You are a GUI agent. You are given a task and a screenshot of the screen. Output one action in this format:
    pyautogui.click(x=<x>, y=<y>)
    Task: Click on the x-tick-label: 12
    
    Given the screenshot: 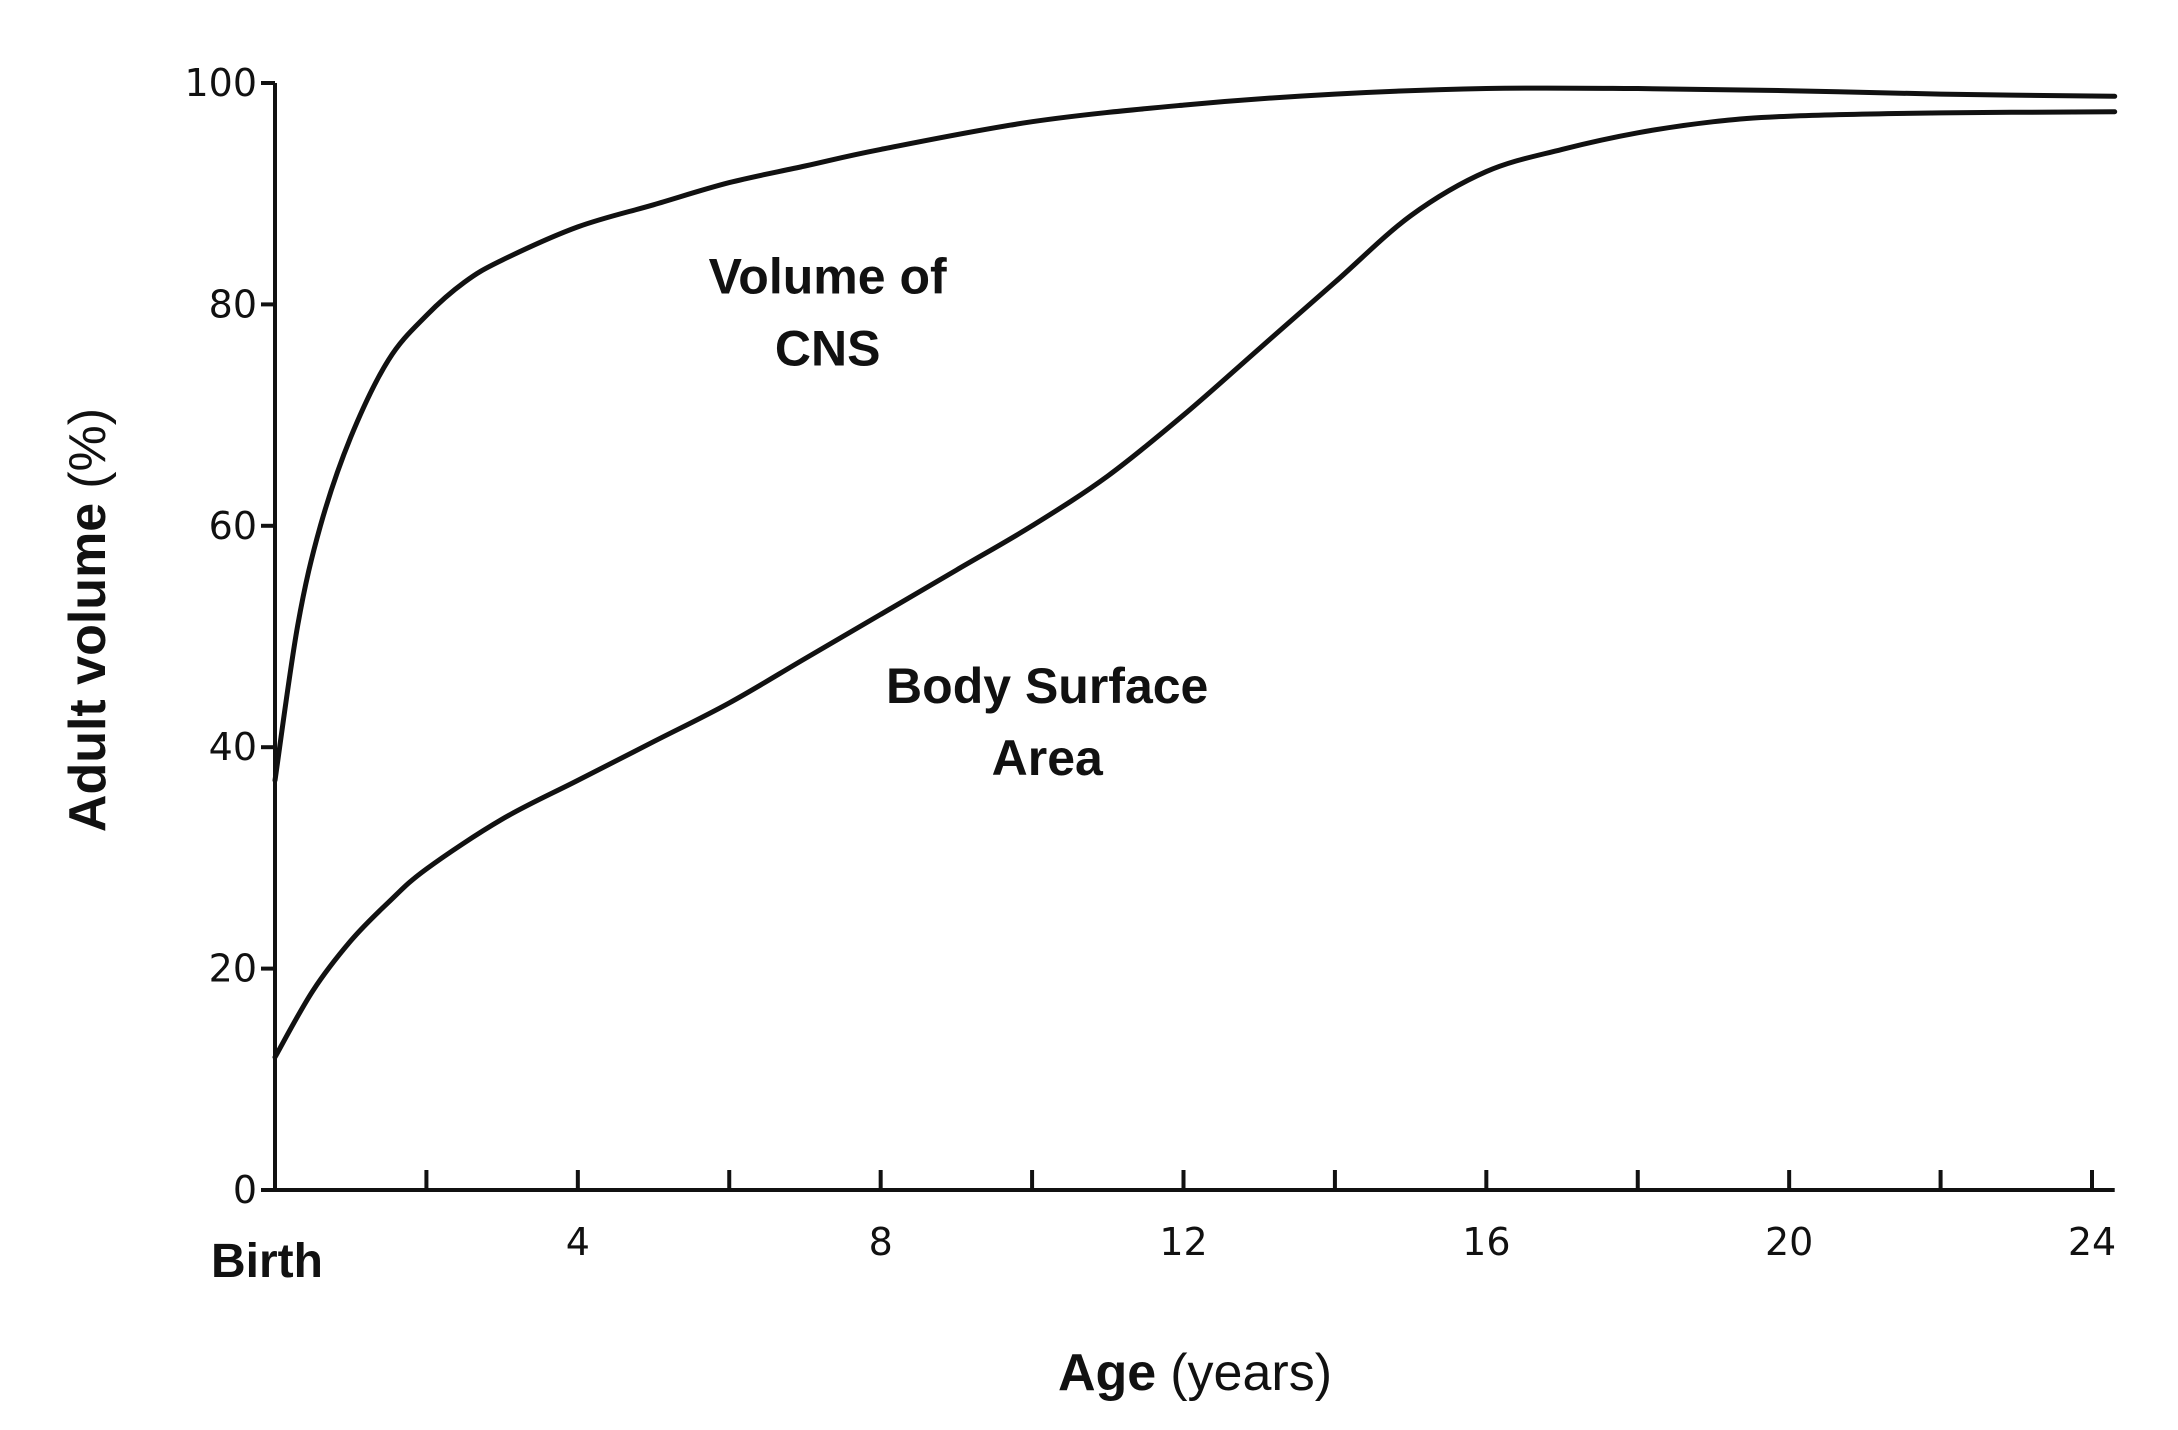 What is the action you would take?
    pyautogui.click(x=1183, y=1242)
    